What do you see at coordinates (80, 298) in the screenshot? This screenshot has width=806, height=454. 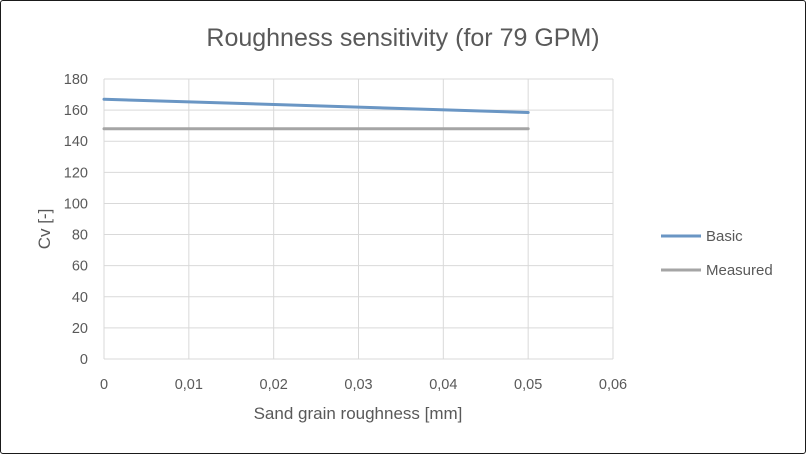 I see `y-tick-label: 40` at bounding box center [80, 298].